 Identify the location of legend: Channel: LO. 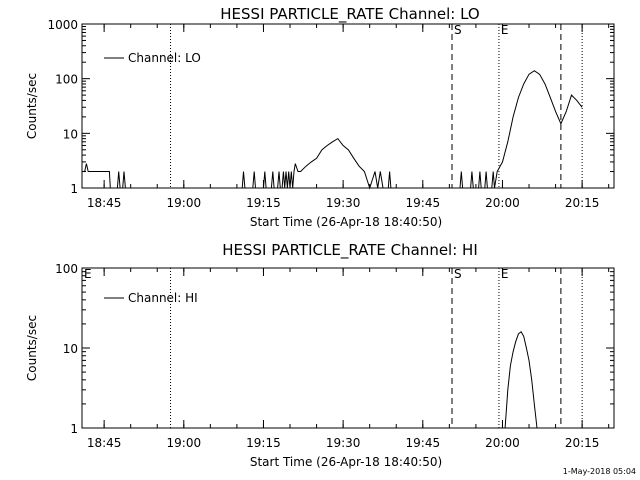
(152, 58).